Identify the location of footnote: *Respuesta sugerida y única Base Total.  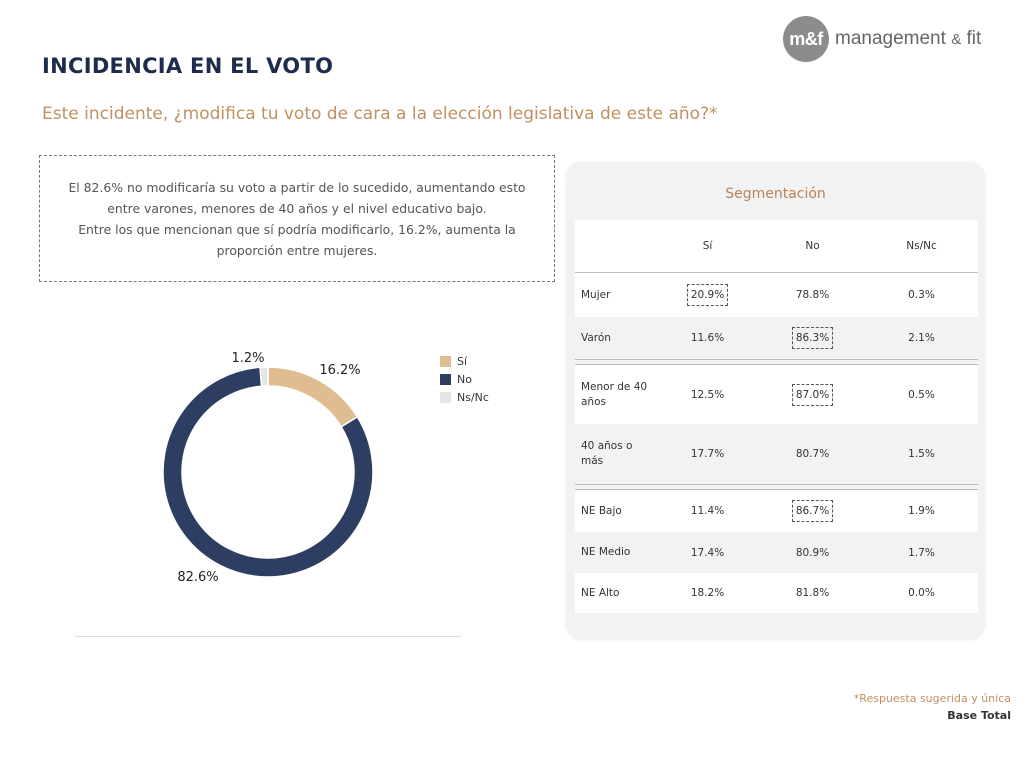
(932, 707).